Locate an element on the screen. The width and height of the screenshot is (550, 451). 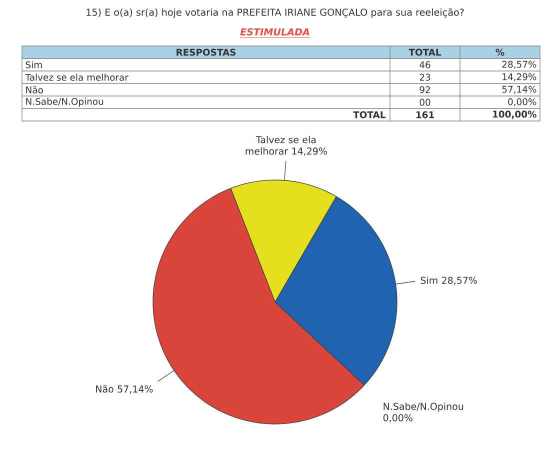
text: 00 is located at coordinates (425, 102).